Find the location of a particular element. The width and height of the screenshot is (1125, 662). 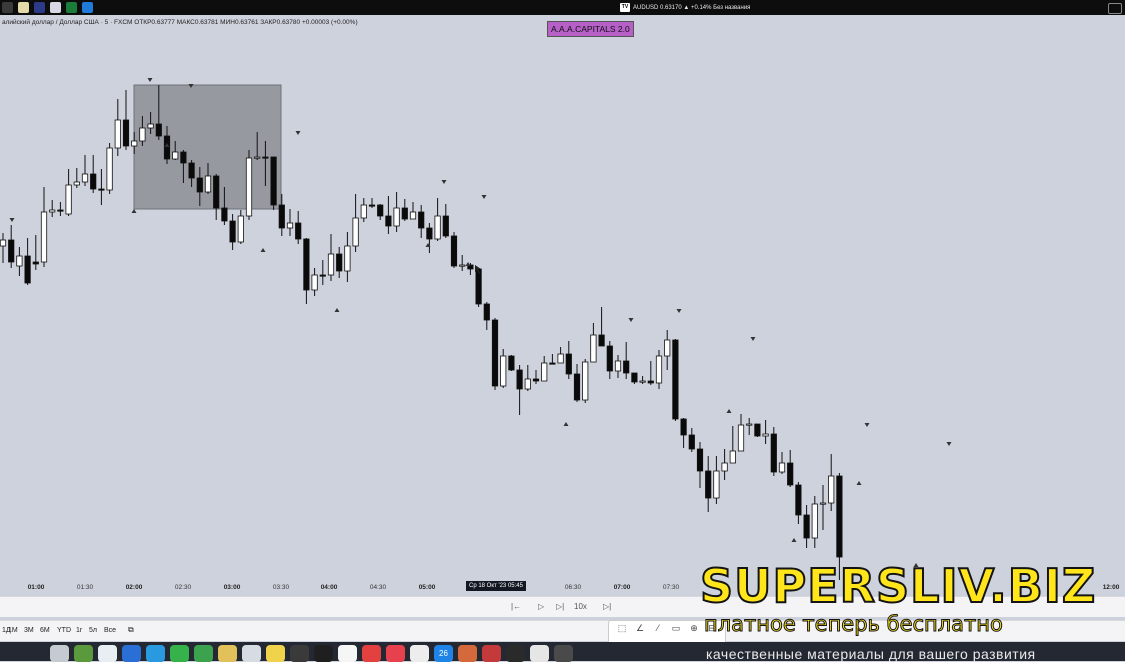

rectangle-tool-icon: ⬚ is located at coordinates (622, 628).